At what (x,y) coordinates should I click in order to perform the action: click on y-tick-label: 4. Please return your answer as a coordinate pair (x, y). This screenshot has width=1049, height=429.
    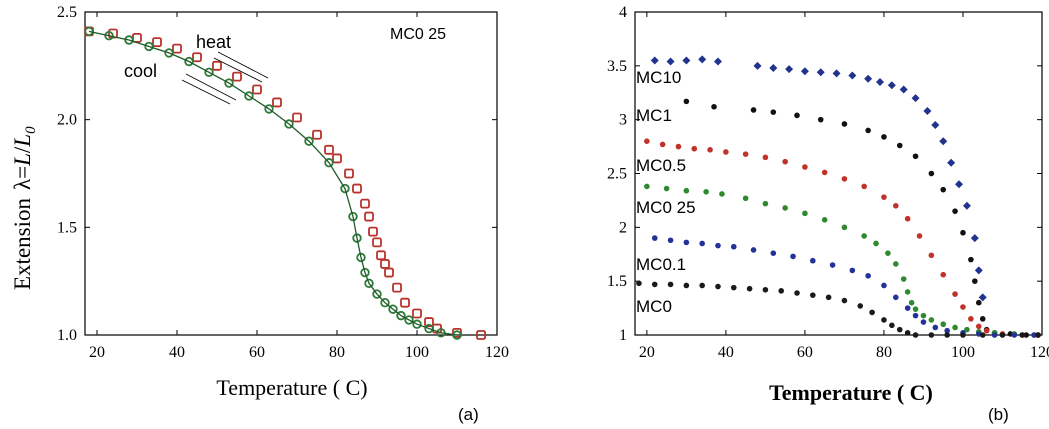
    Looking at the image, I should click on (623, 12).